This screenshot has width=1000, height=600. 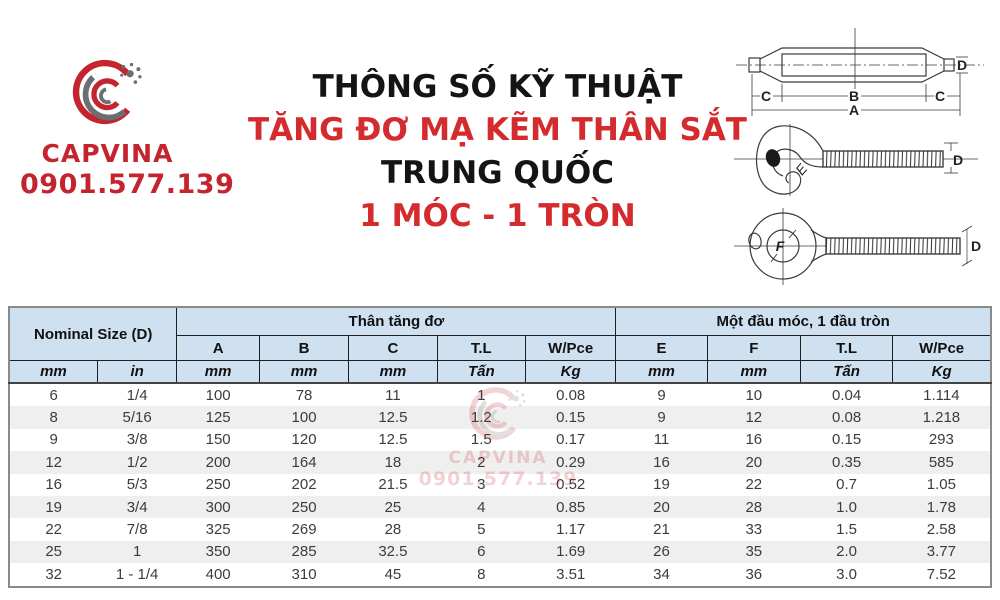 I want to click on table-cell: 36, so click(x=754, y=574).